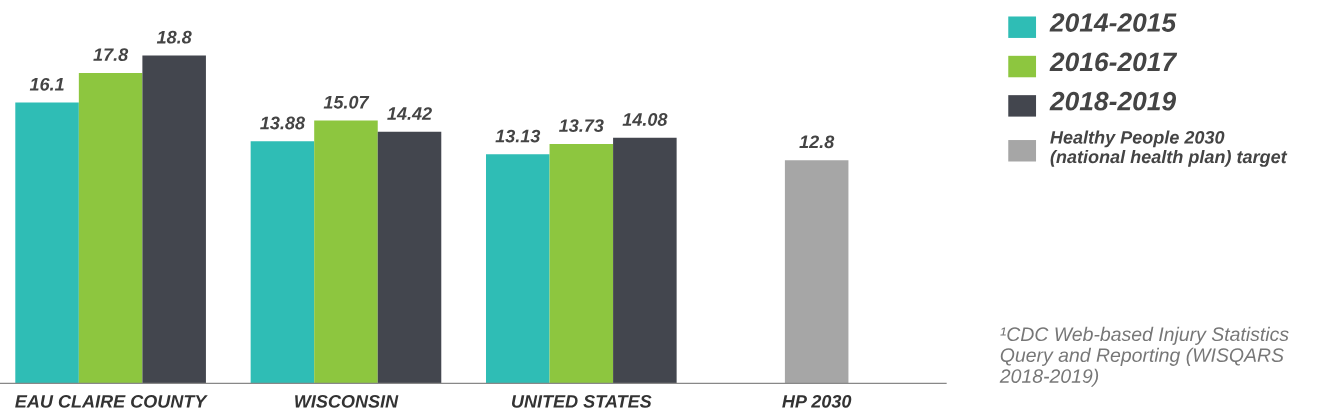  What do you see at coordinates (581, 125) in the screenshot?
I see `data-label: 13.73` at bounding box center [581, 125].